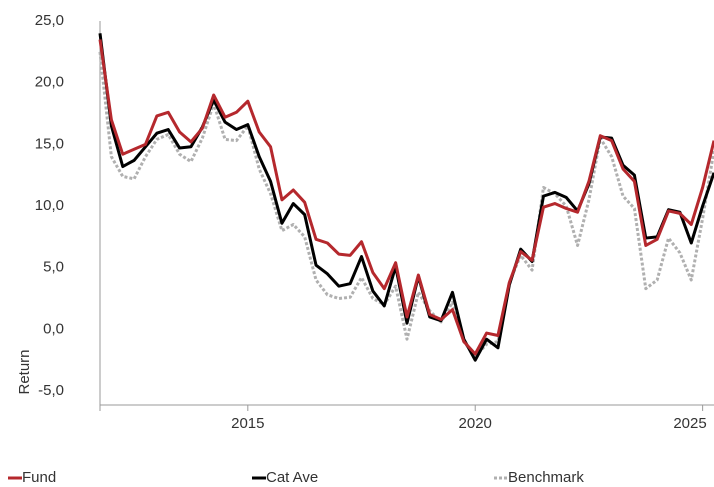 The width and height of the screenshot is (714, 487). I want to click on x-tick-label: 2025, so click(689, 423).